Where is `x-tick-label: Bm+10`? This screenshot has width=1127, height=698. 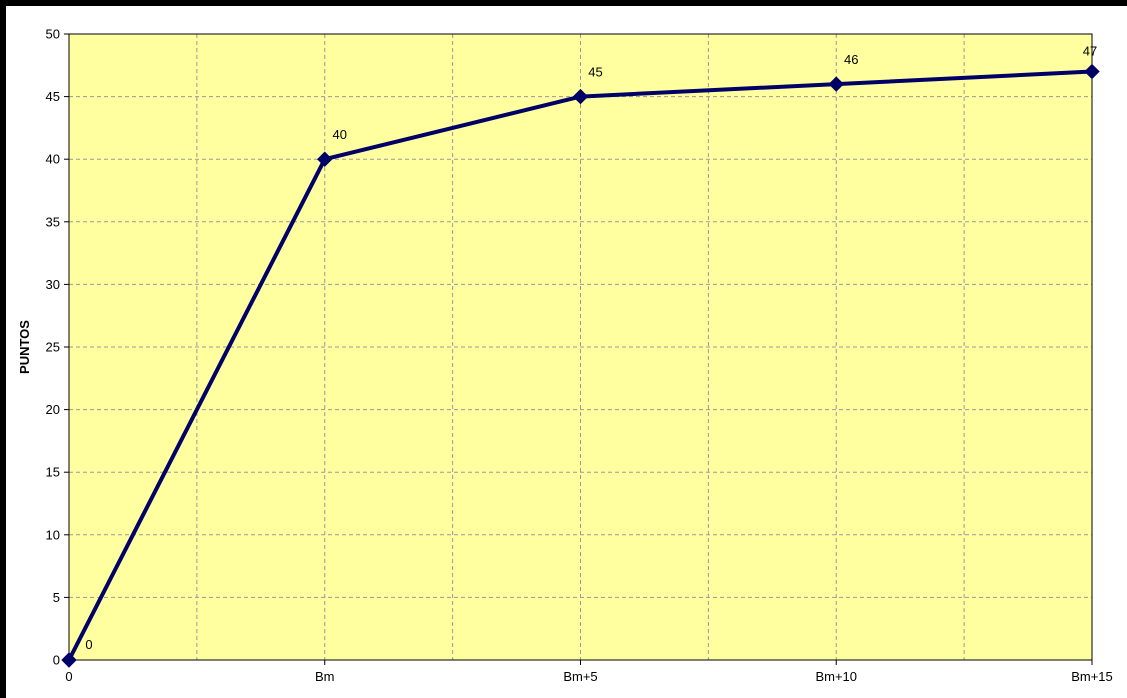
x-tick-label: Bm+10 is located at coordinates (836, 676).